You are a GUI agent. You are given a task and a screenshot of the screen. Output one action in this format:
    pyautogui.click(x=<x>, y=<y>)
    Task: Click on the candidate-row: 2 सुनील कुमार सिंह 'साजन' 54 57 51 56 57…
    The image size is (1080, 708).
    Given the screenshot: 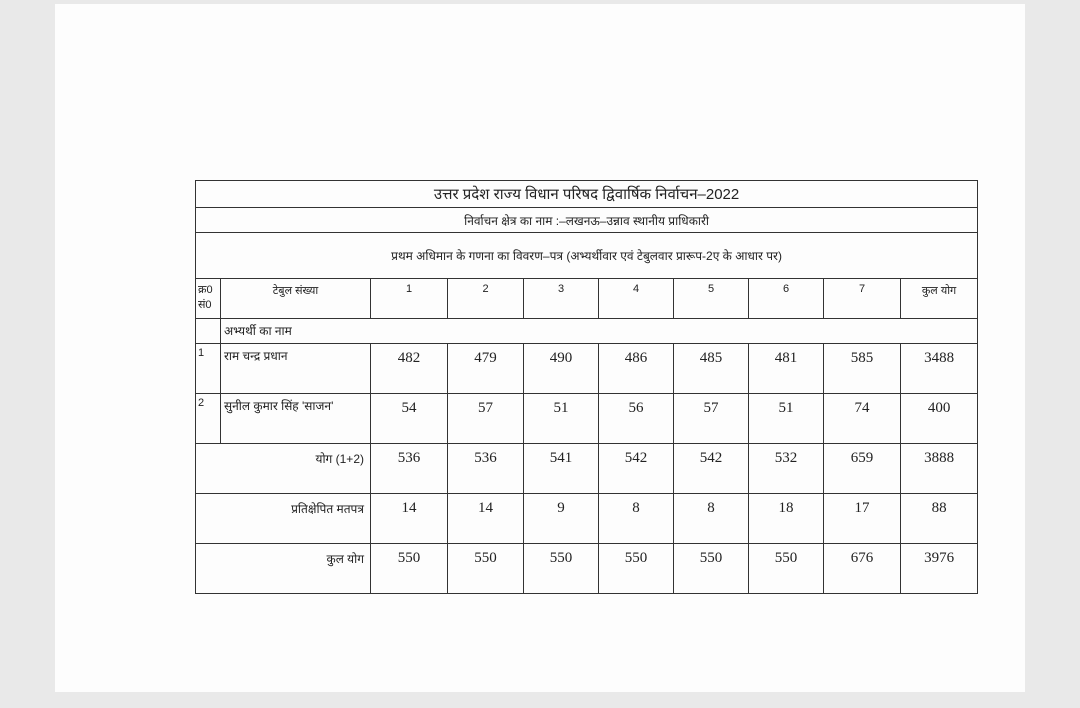 What is the action you would take?
    pyautogui.click(x=587, y=418)
    